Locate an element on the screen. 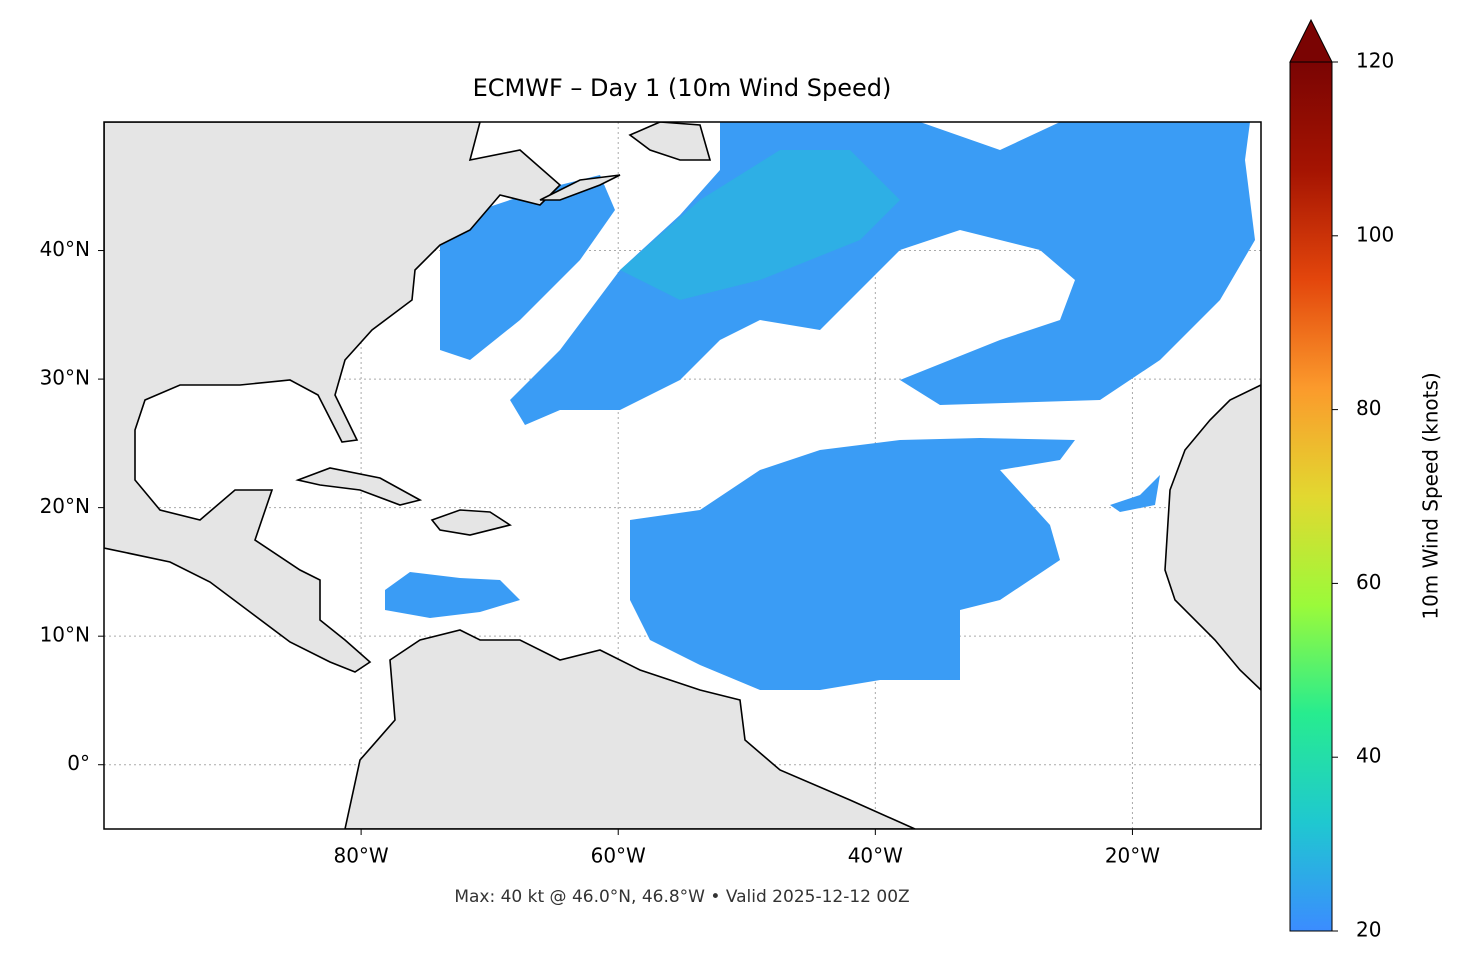 The width and height of the screenshot is (1466, 973). colorbar-extend is located at coordinates (1311, 40).